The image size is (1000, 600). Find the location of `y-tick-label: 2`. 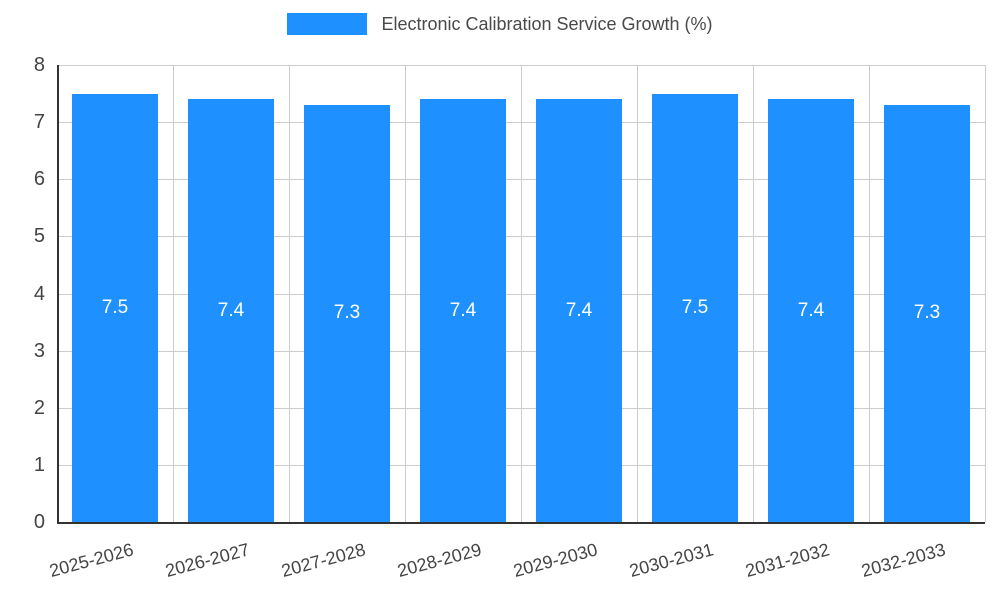

y-tick-label: 2 is located at coordinates (39, 407).